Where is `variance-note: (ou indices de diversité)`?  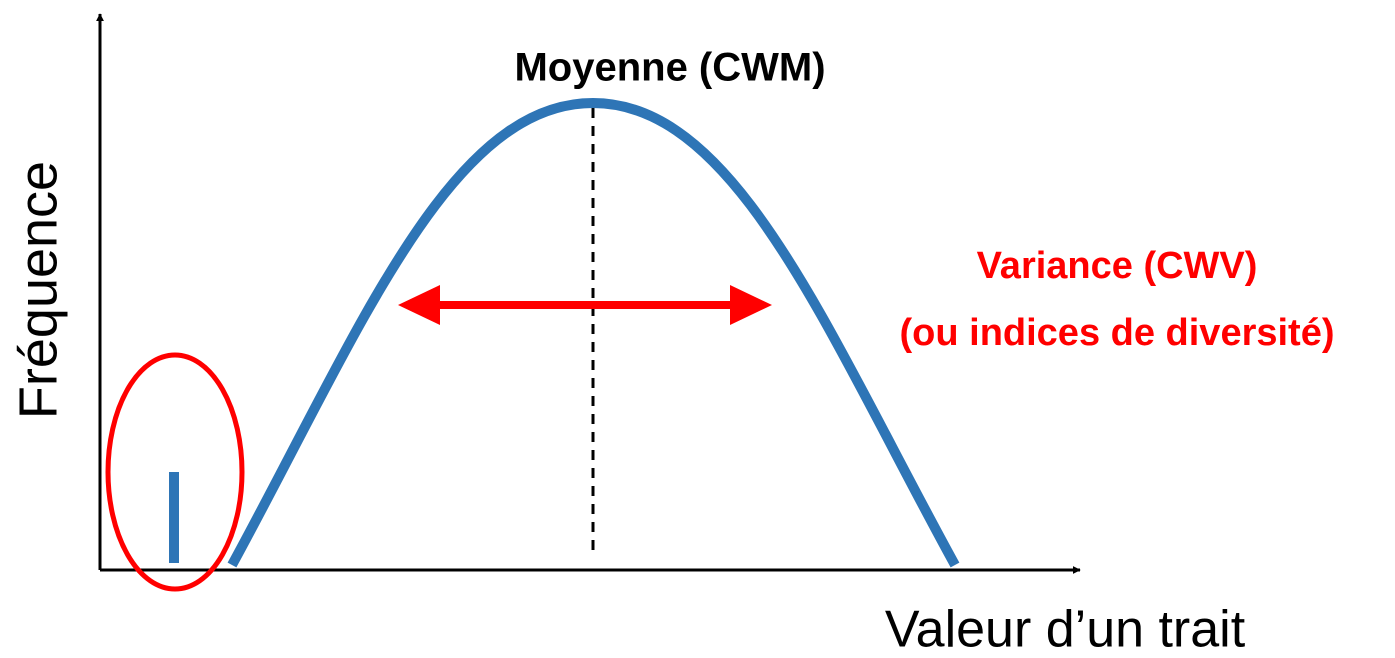 variance-note: (ou indices de diversité) is located at coordinates (1117, 333).